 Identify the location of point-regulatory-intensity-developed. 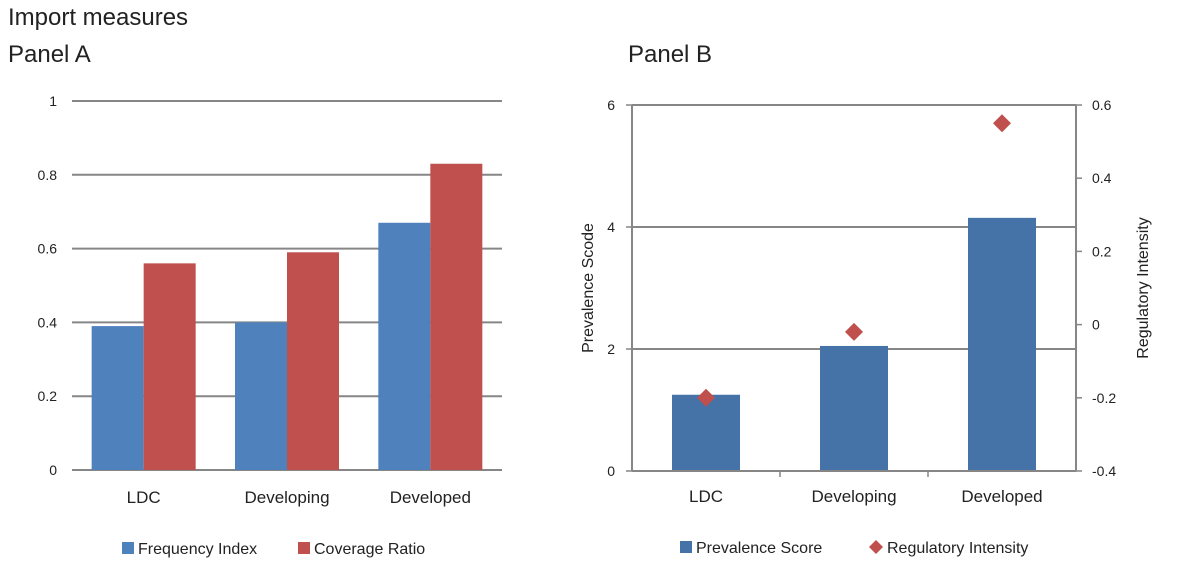
(1002, 123).